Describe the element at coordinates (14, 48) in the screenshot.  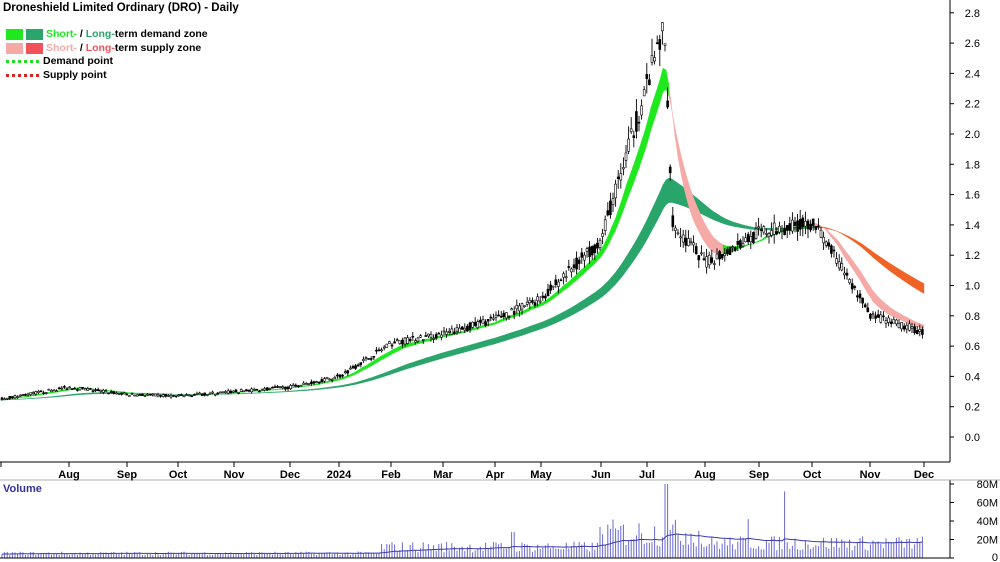
I see `short-supply-swatch` at that location.